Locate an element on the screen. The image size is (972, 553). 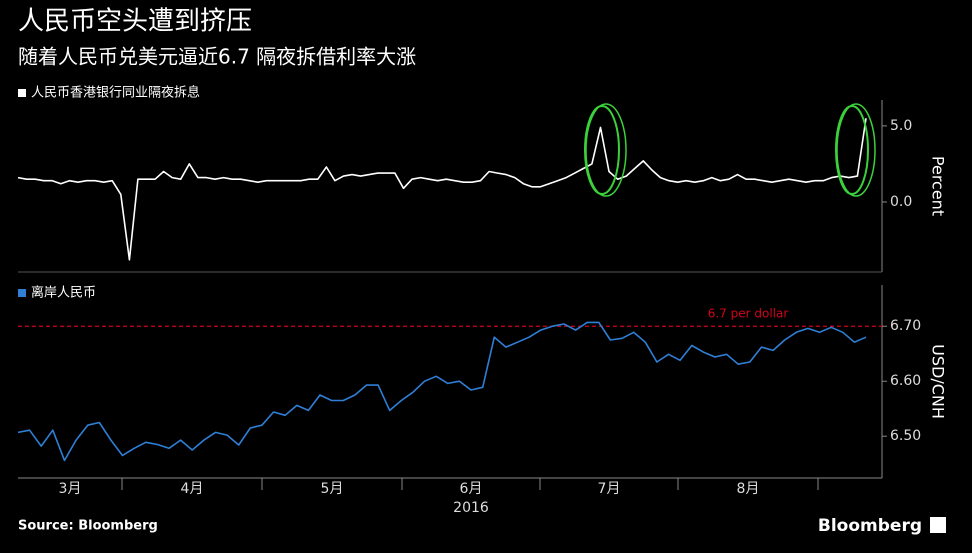
x-tick-label: 3月 is located at coordinates (70, 489).